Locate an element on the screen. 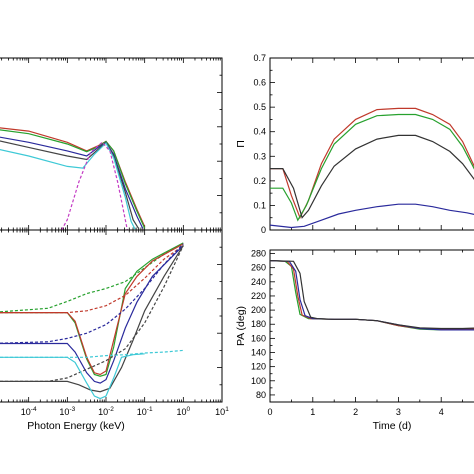  plot-frame is located at coordinates (371, 326).